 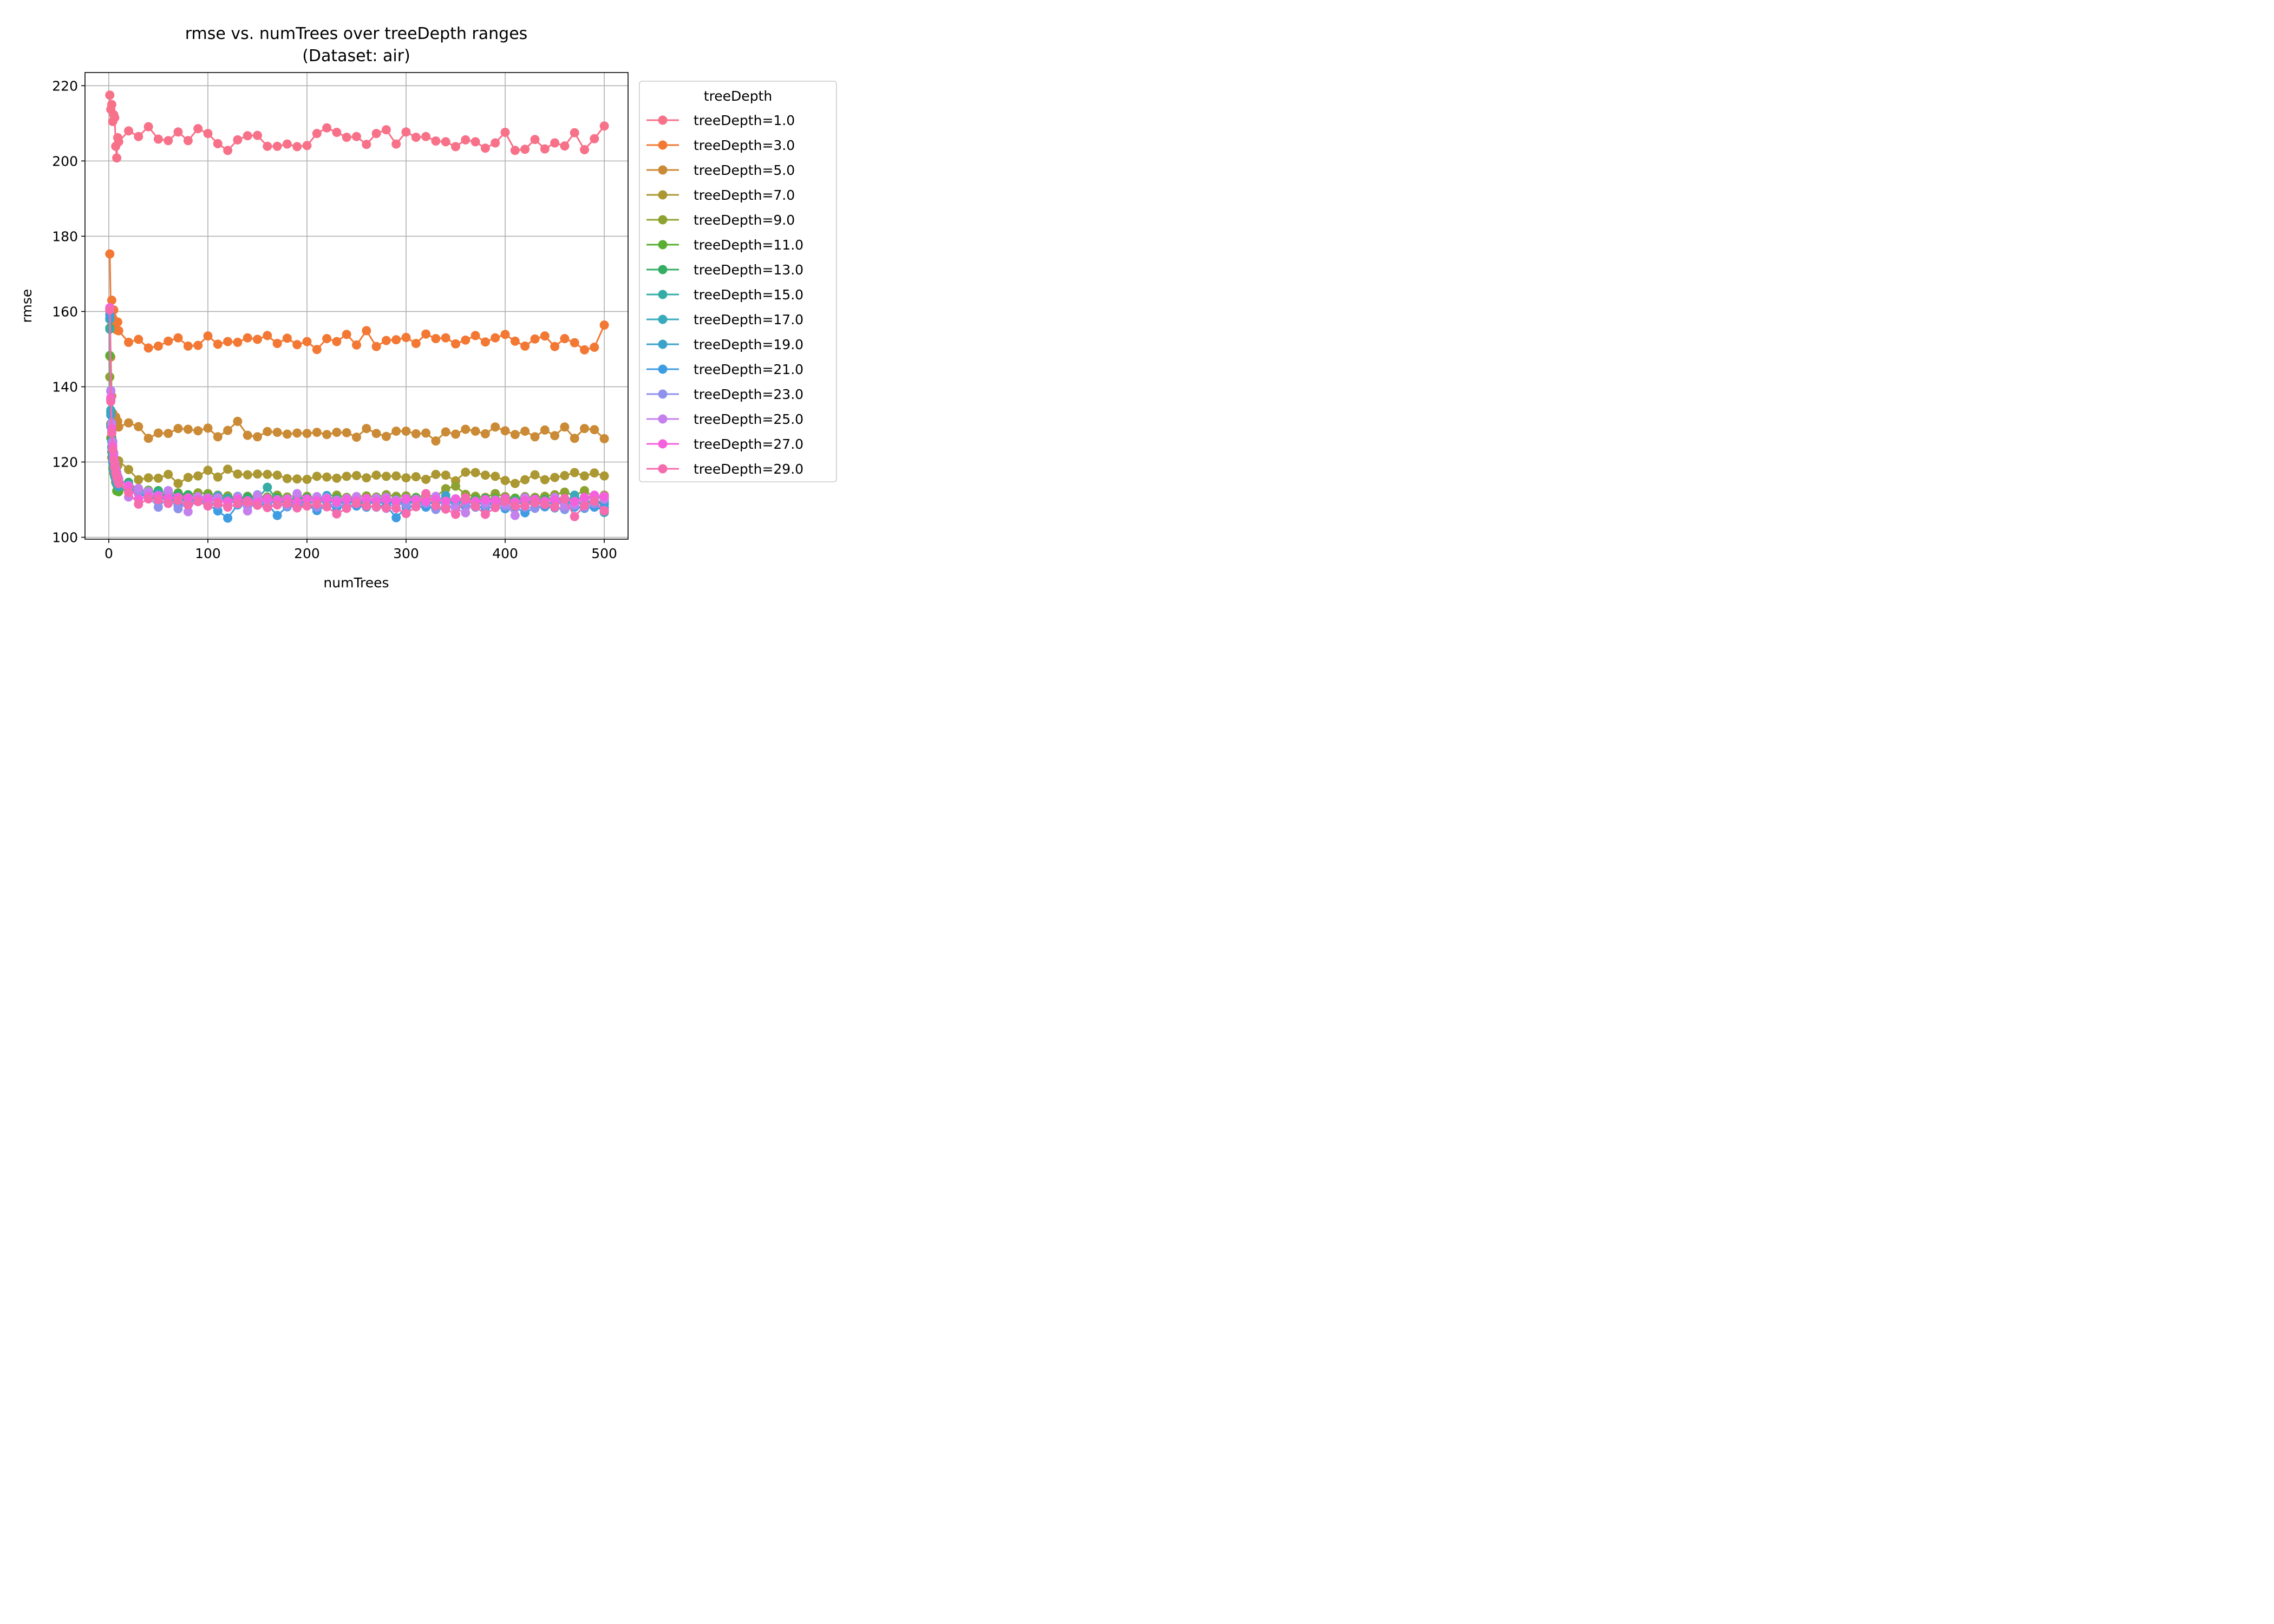 I want to click on x-axis-label: numTrees, so click(x=356, y=583).